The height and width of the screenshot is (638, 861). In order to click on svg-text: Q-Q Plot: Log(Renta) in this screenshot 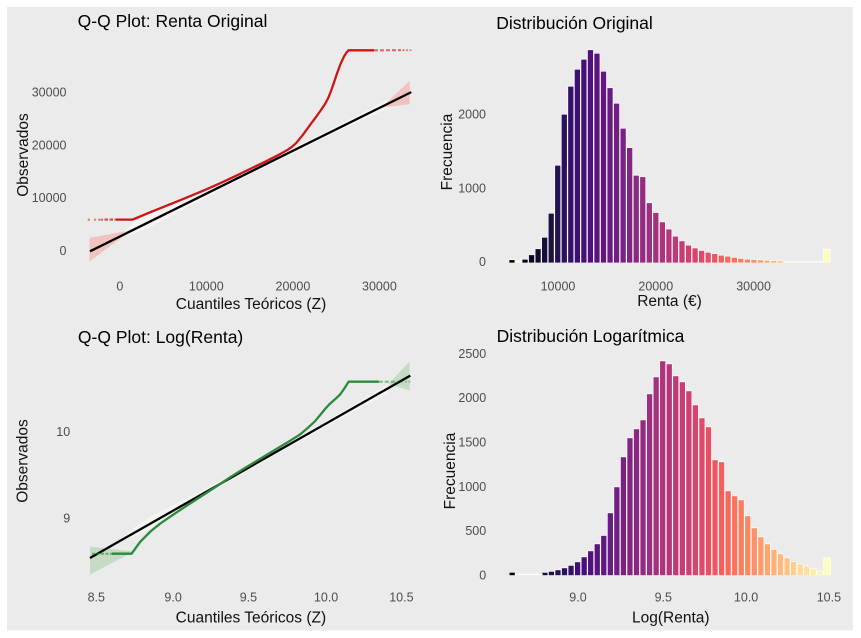, I will do `click(160, 337)`.